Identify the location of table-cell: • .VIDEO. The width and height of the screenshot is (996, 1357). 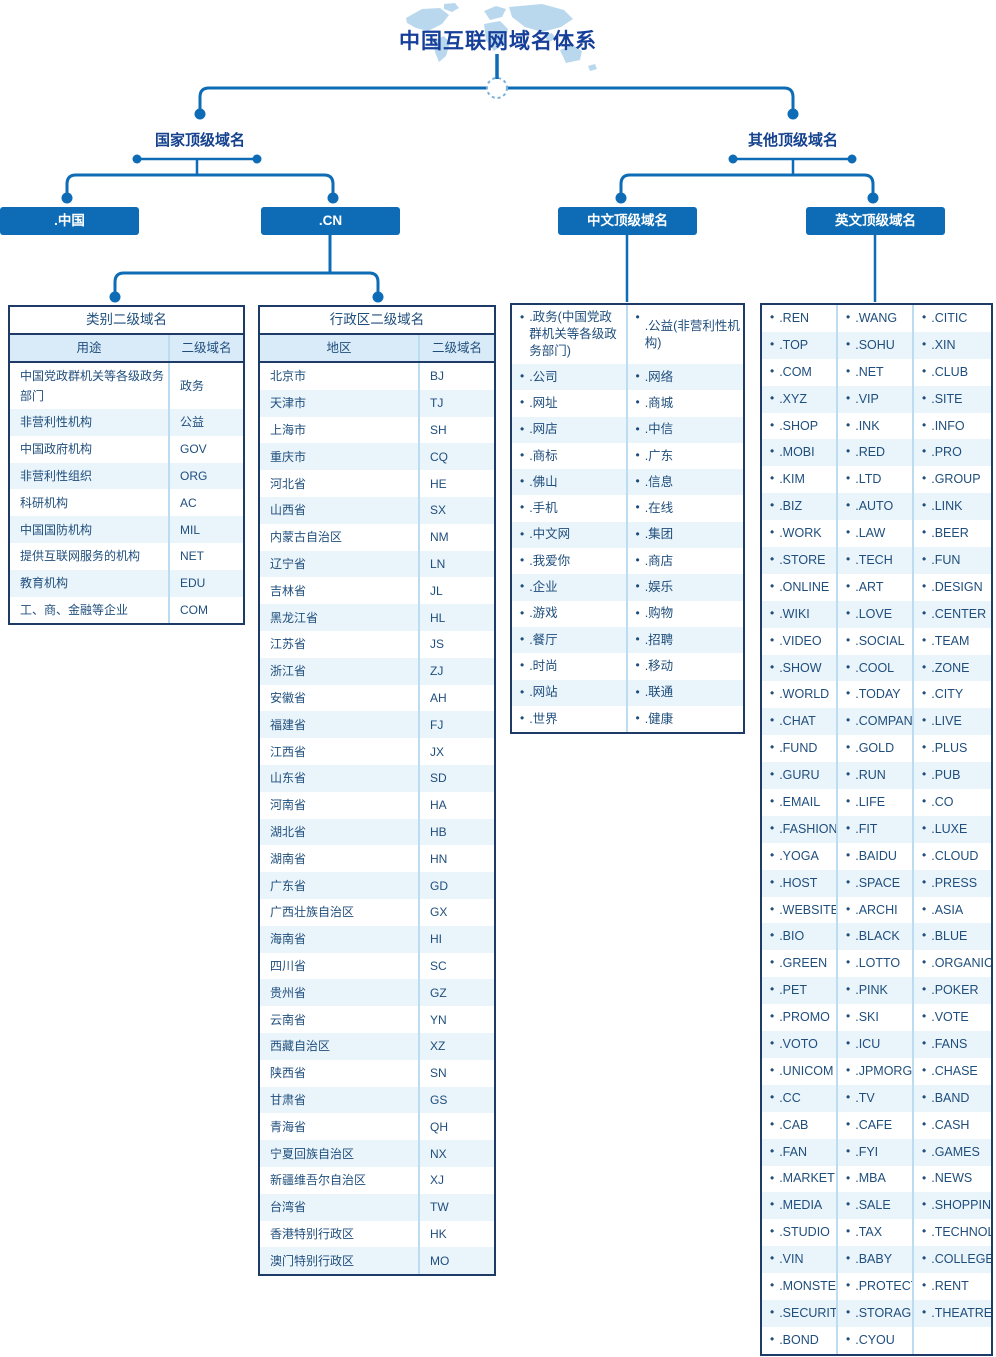
(800, 641).